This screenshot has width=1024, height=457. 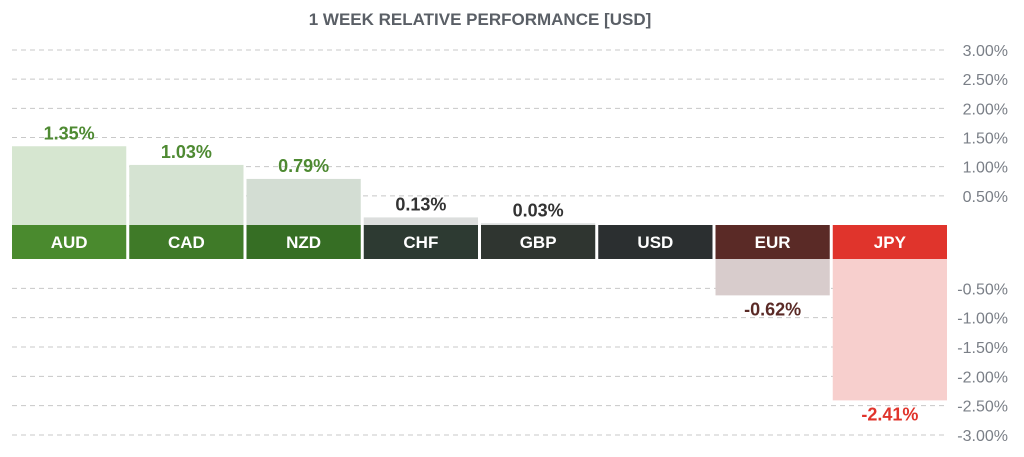 I want to click on bar-jpy, so click(x=889, y=330).